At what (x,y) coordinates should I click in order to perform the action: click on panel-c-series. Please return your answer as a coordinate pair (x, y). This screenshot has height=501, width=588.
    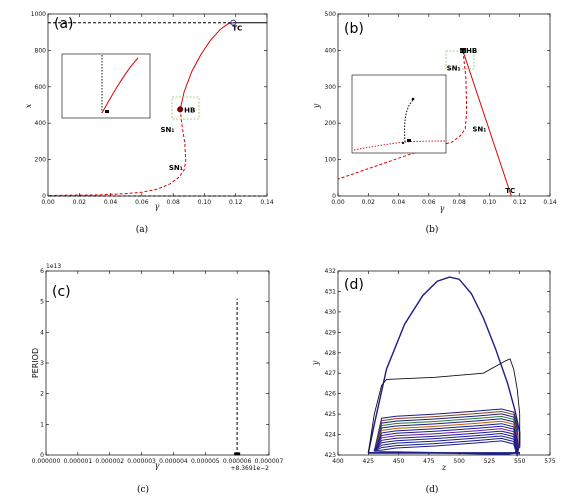
    Looking at the image, I should click on (237, 377).